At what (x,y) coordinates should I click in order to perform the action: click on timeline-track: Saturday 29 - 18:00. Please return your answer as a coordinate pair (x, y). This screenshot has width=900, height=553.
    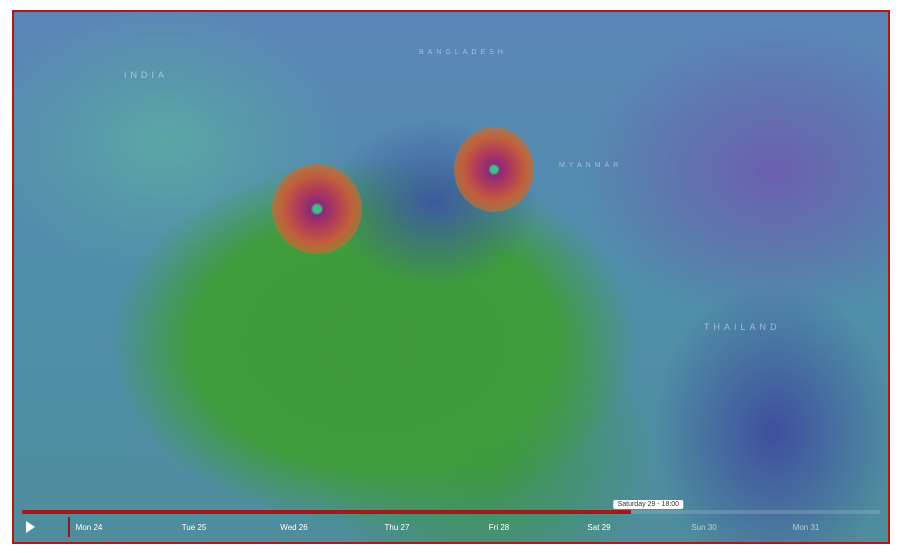
    Looking at the image, I should click on (451, 507).